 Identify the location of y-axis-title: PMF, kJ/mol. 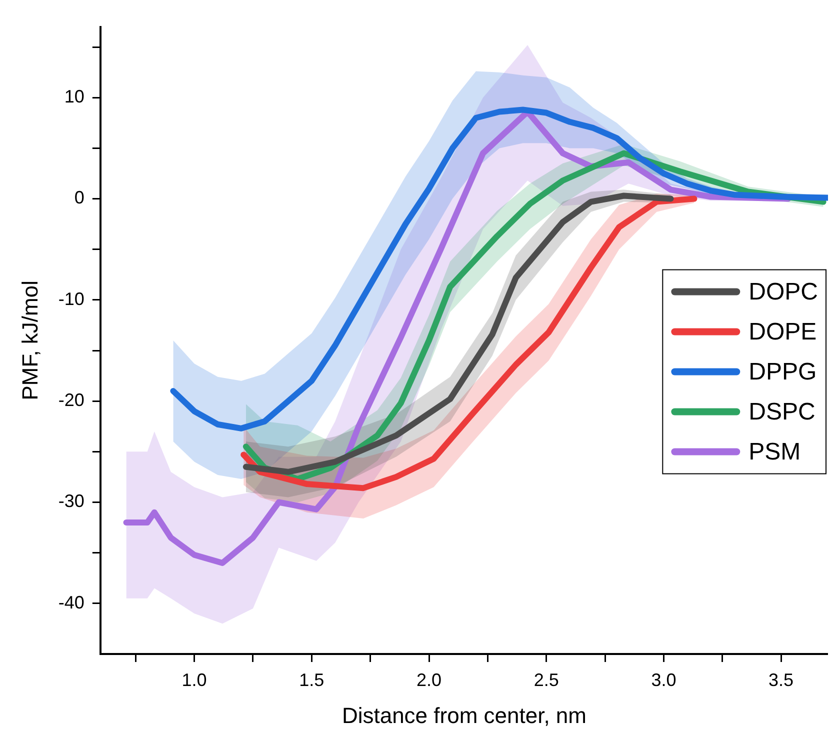
(29, 340).